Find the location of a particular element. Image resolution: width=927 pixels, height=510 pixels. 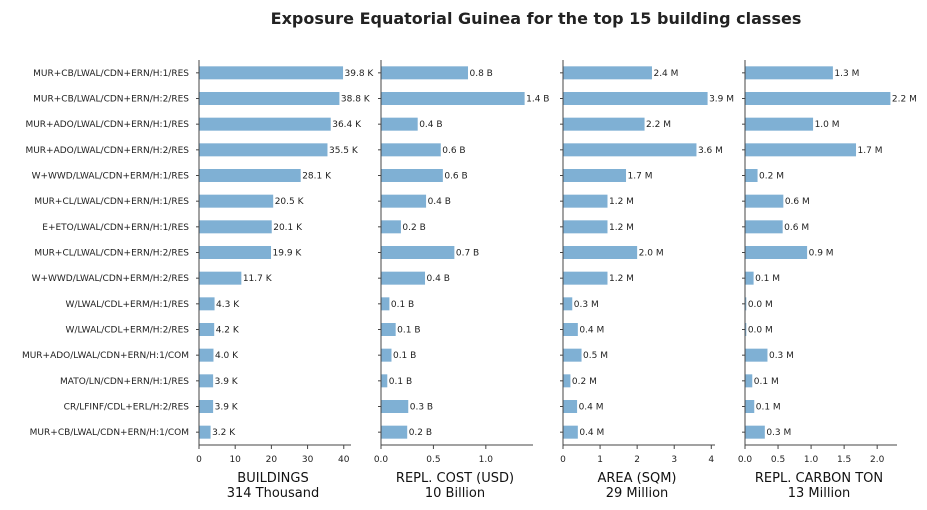

category-label: MUR+ADO/LWAL/CDN+ERN/H:1/RES is located at coordinates (107, 125).